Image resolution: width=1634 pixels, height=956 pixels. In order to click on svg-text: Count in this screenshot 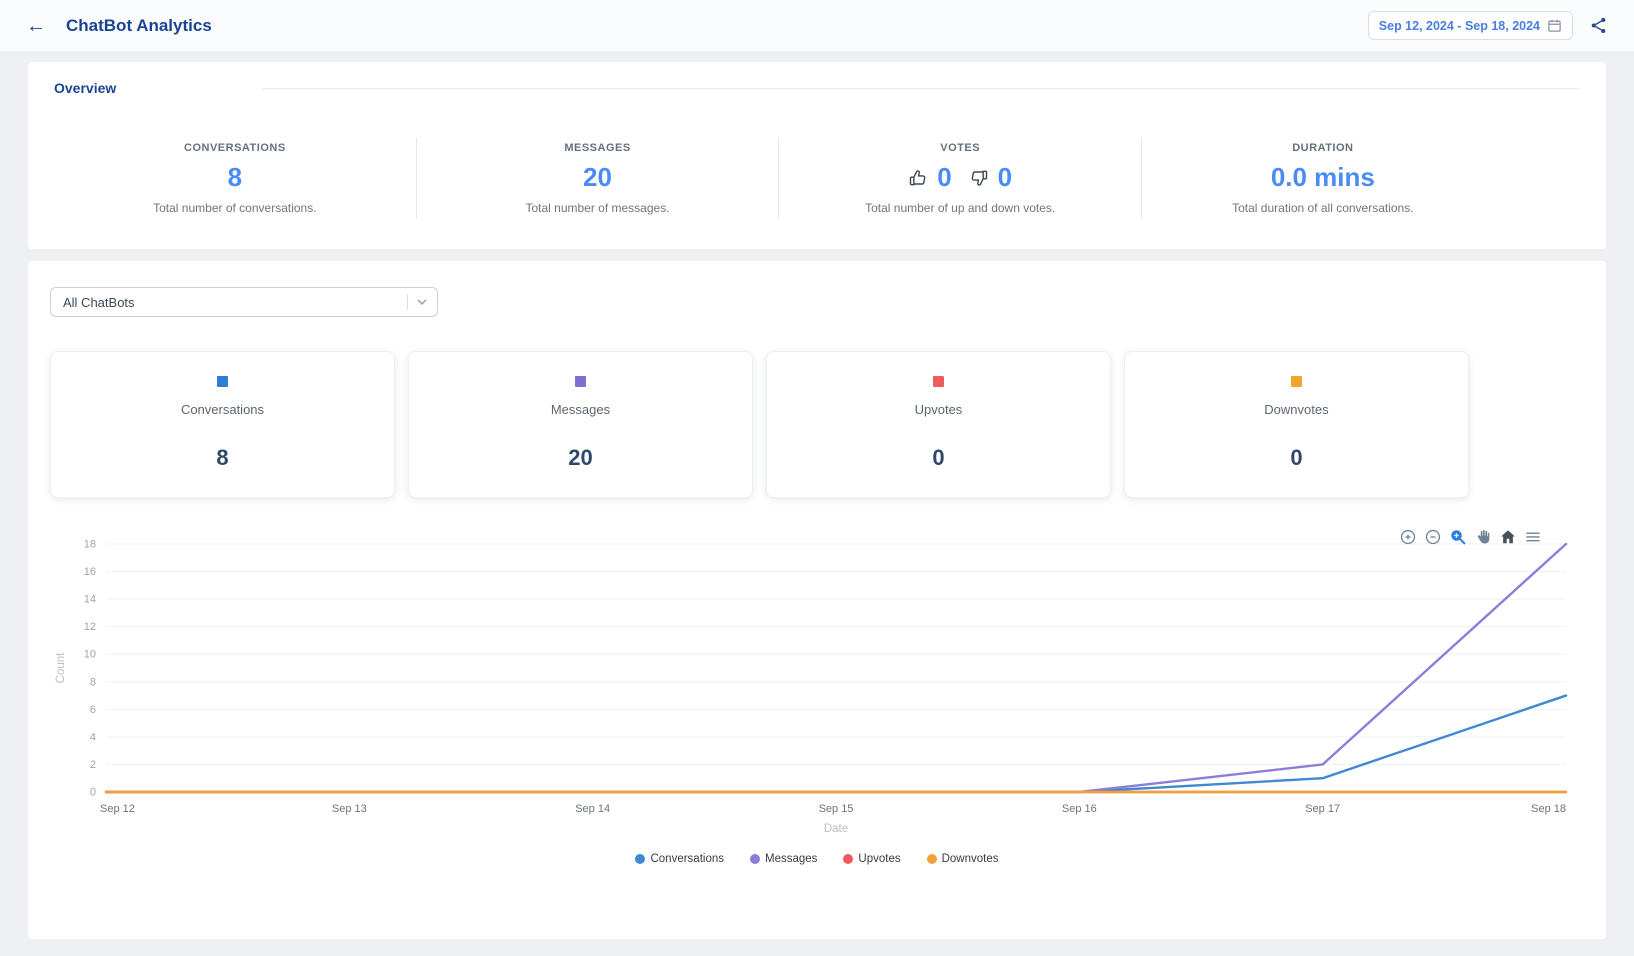, I will do `click(61, 667)`.